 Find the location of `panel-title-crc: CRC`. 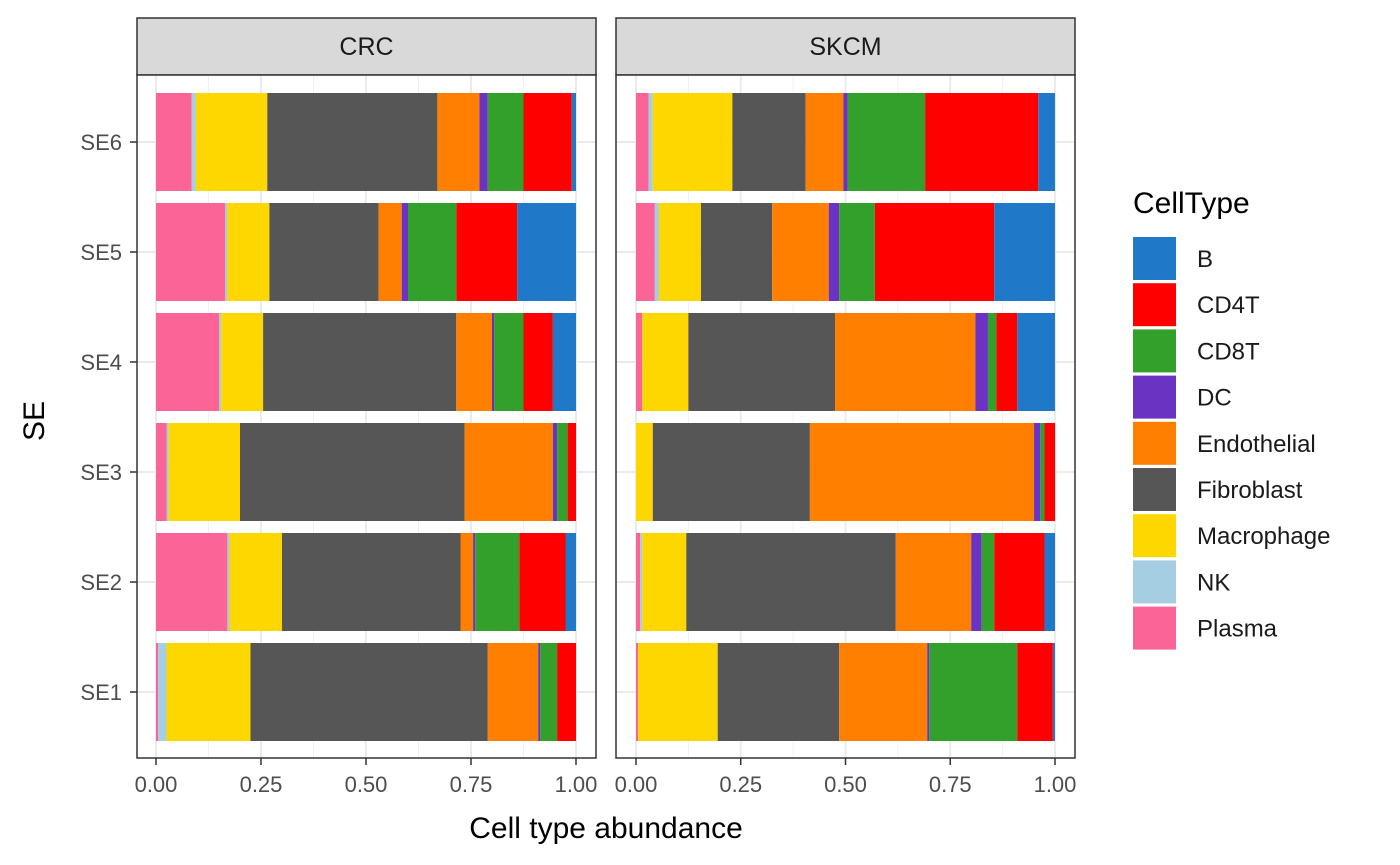

panel-title-crc: CRC is located at coordinates (366, 47).